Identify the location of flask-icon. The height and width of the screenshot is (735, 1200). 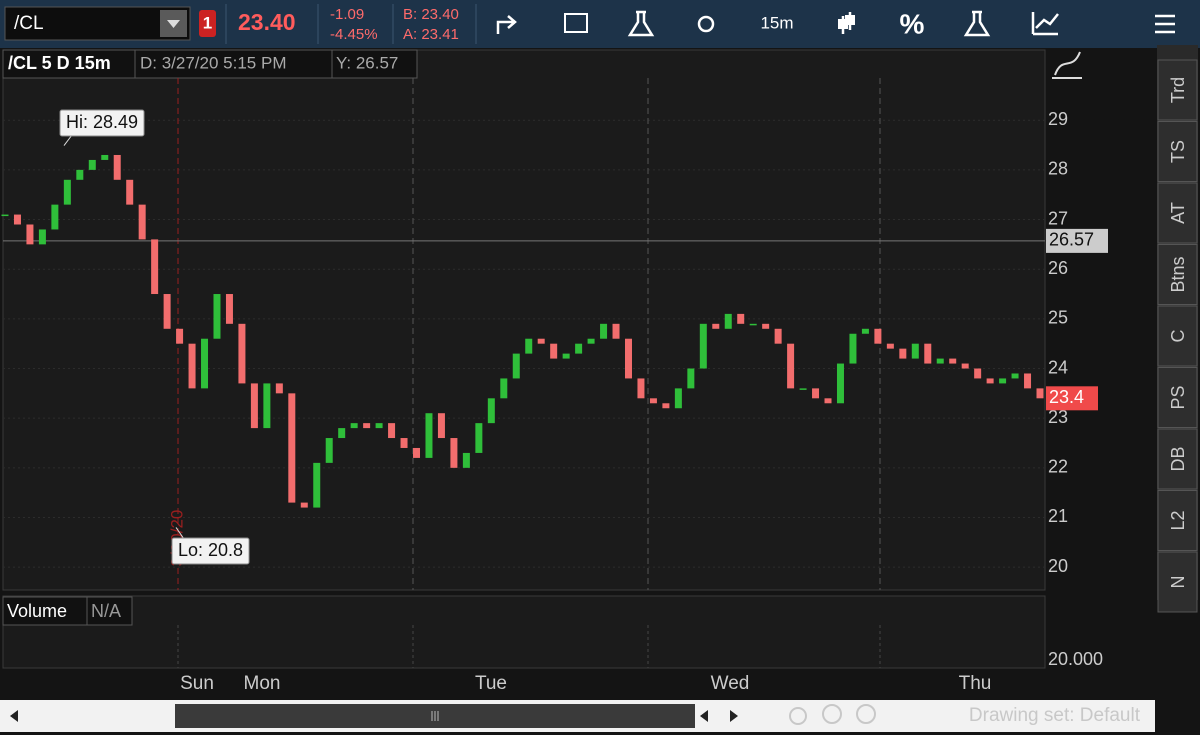
(641, 23).